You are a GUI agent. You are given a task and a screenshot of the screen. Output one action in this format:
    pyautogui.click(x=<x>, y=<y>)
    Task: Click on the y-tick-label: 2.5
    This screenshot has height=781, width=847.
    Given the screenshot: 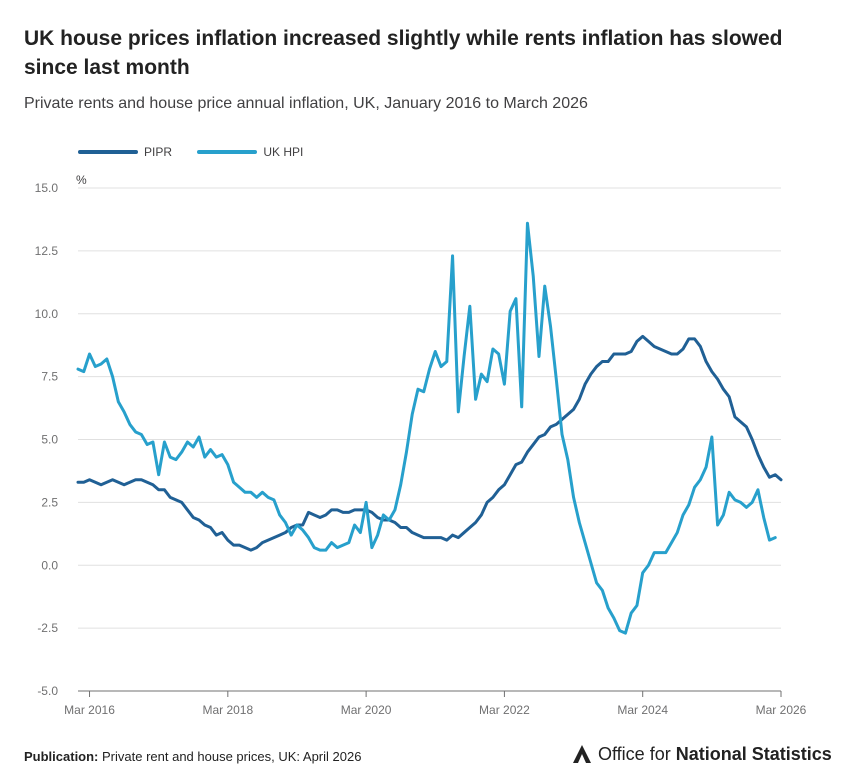 What is the action you would take?
    pyautogui.click(x=49, y=502)
    